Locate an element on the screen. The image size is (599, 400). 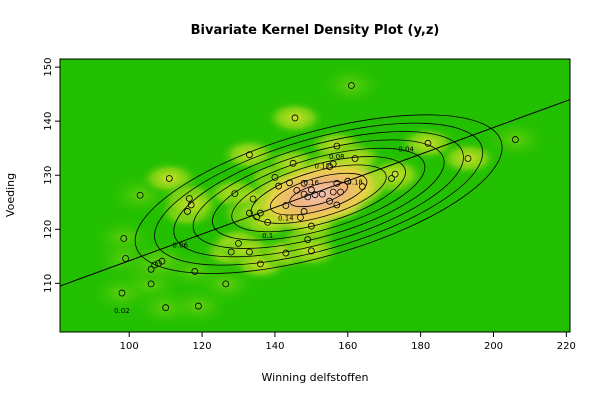
y-tick-label: 150 is located at coordinates (48, 67).